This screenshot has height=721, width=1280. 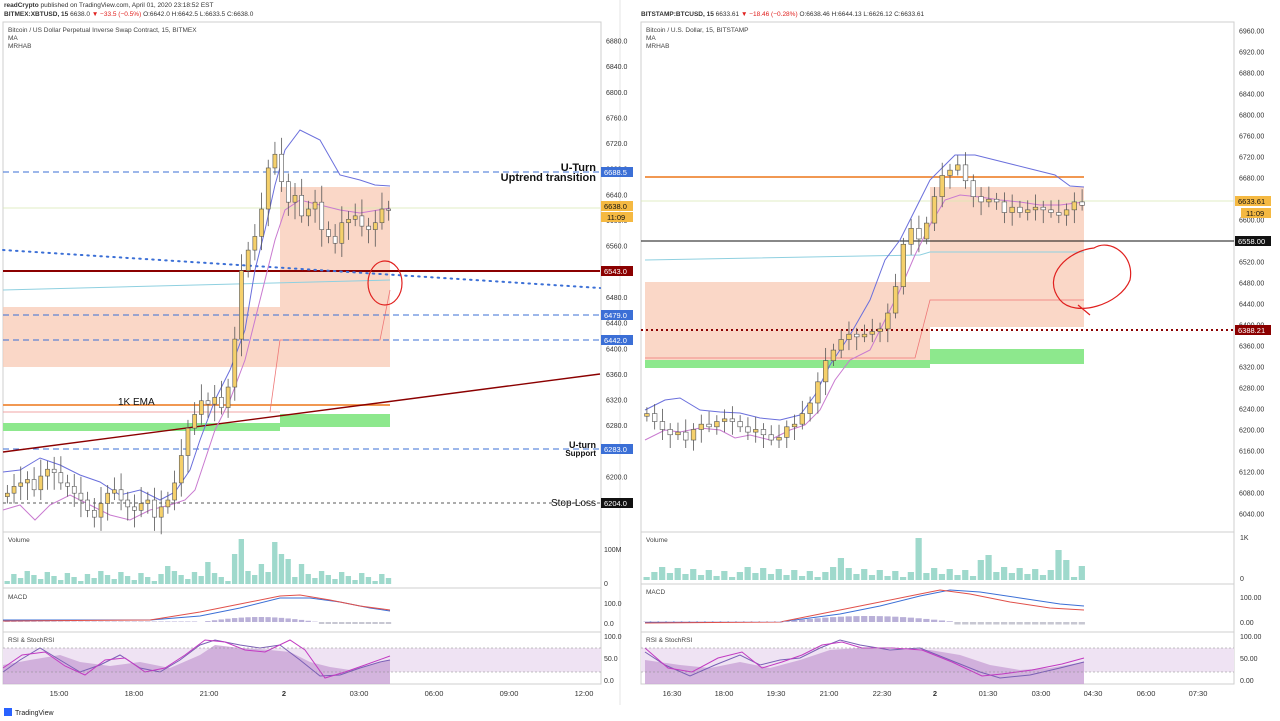 I want to click on right-price-tick: 6040.00, so click(x=1251, y=515).